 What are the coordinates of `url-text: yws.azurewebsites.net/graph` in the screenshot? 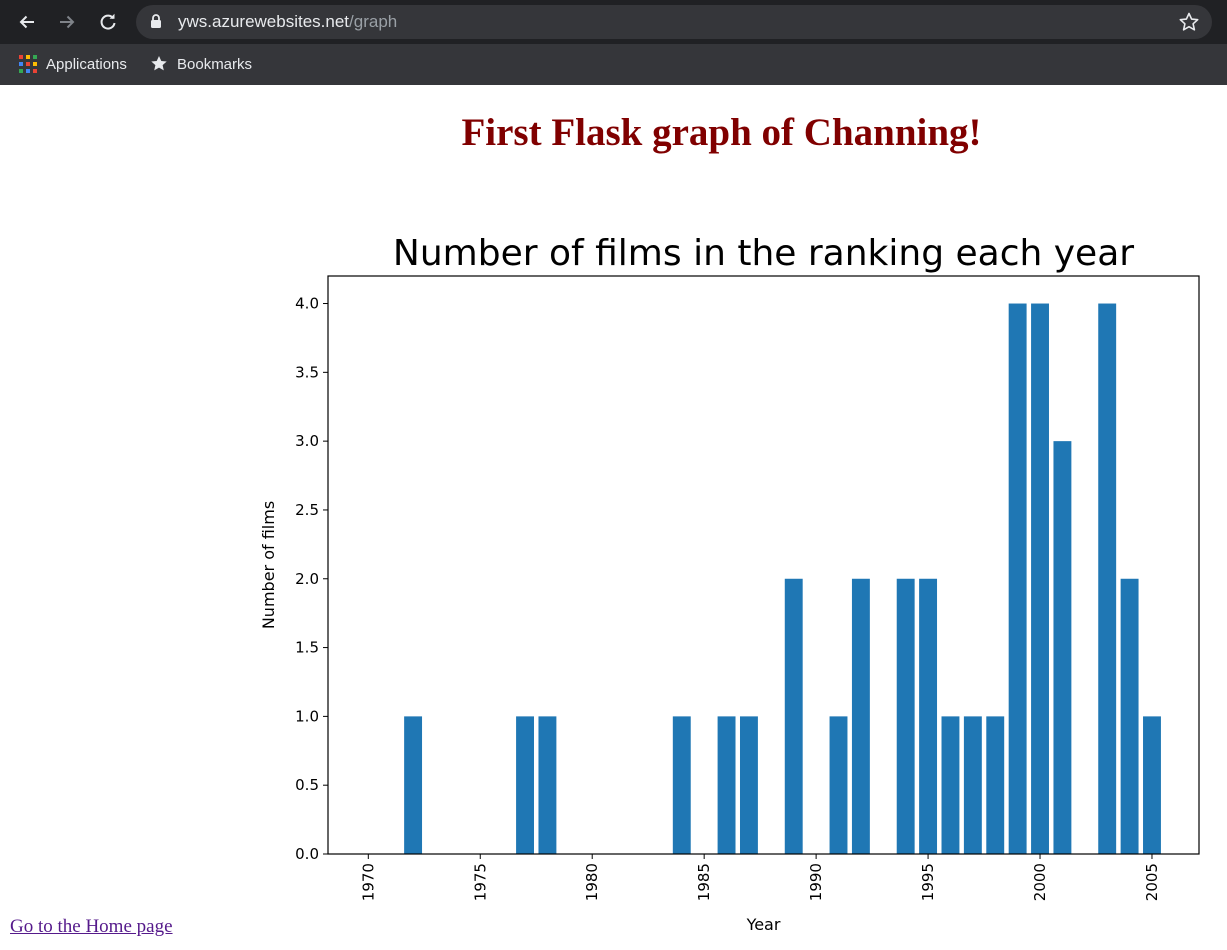 It's located at (287, 22).